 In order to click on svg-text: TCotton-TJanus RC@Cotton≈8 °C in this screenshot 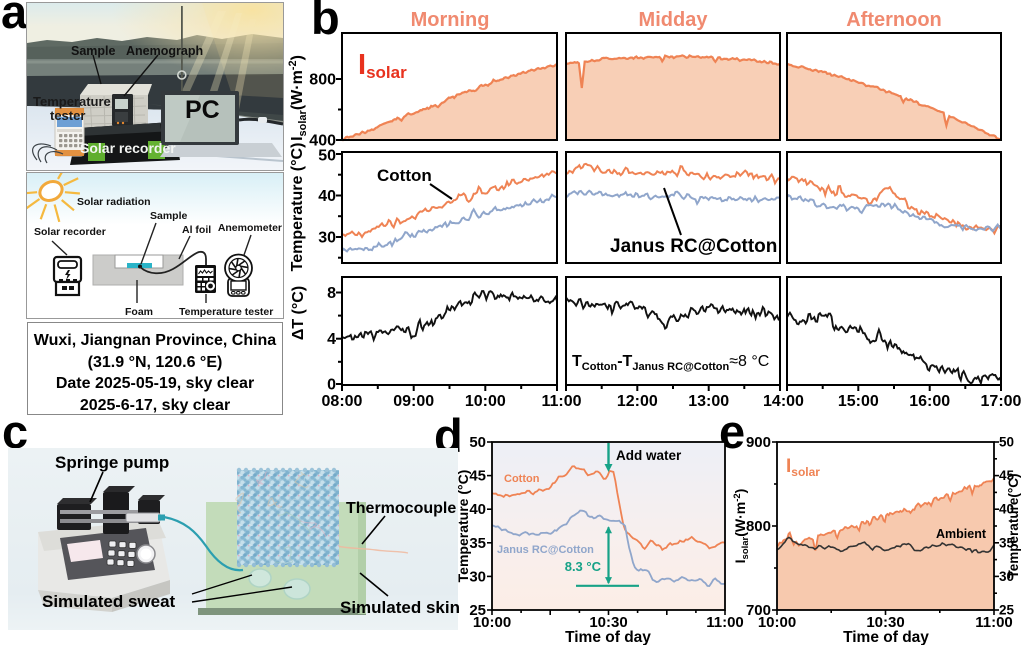, I will do `click(670, 363)`.